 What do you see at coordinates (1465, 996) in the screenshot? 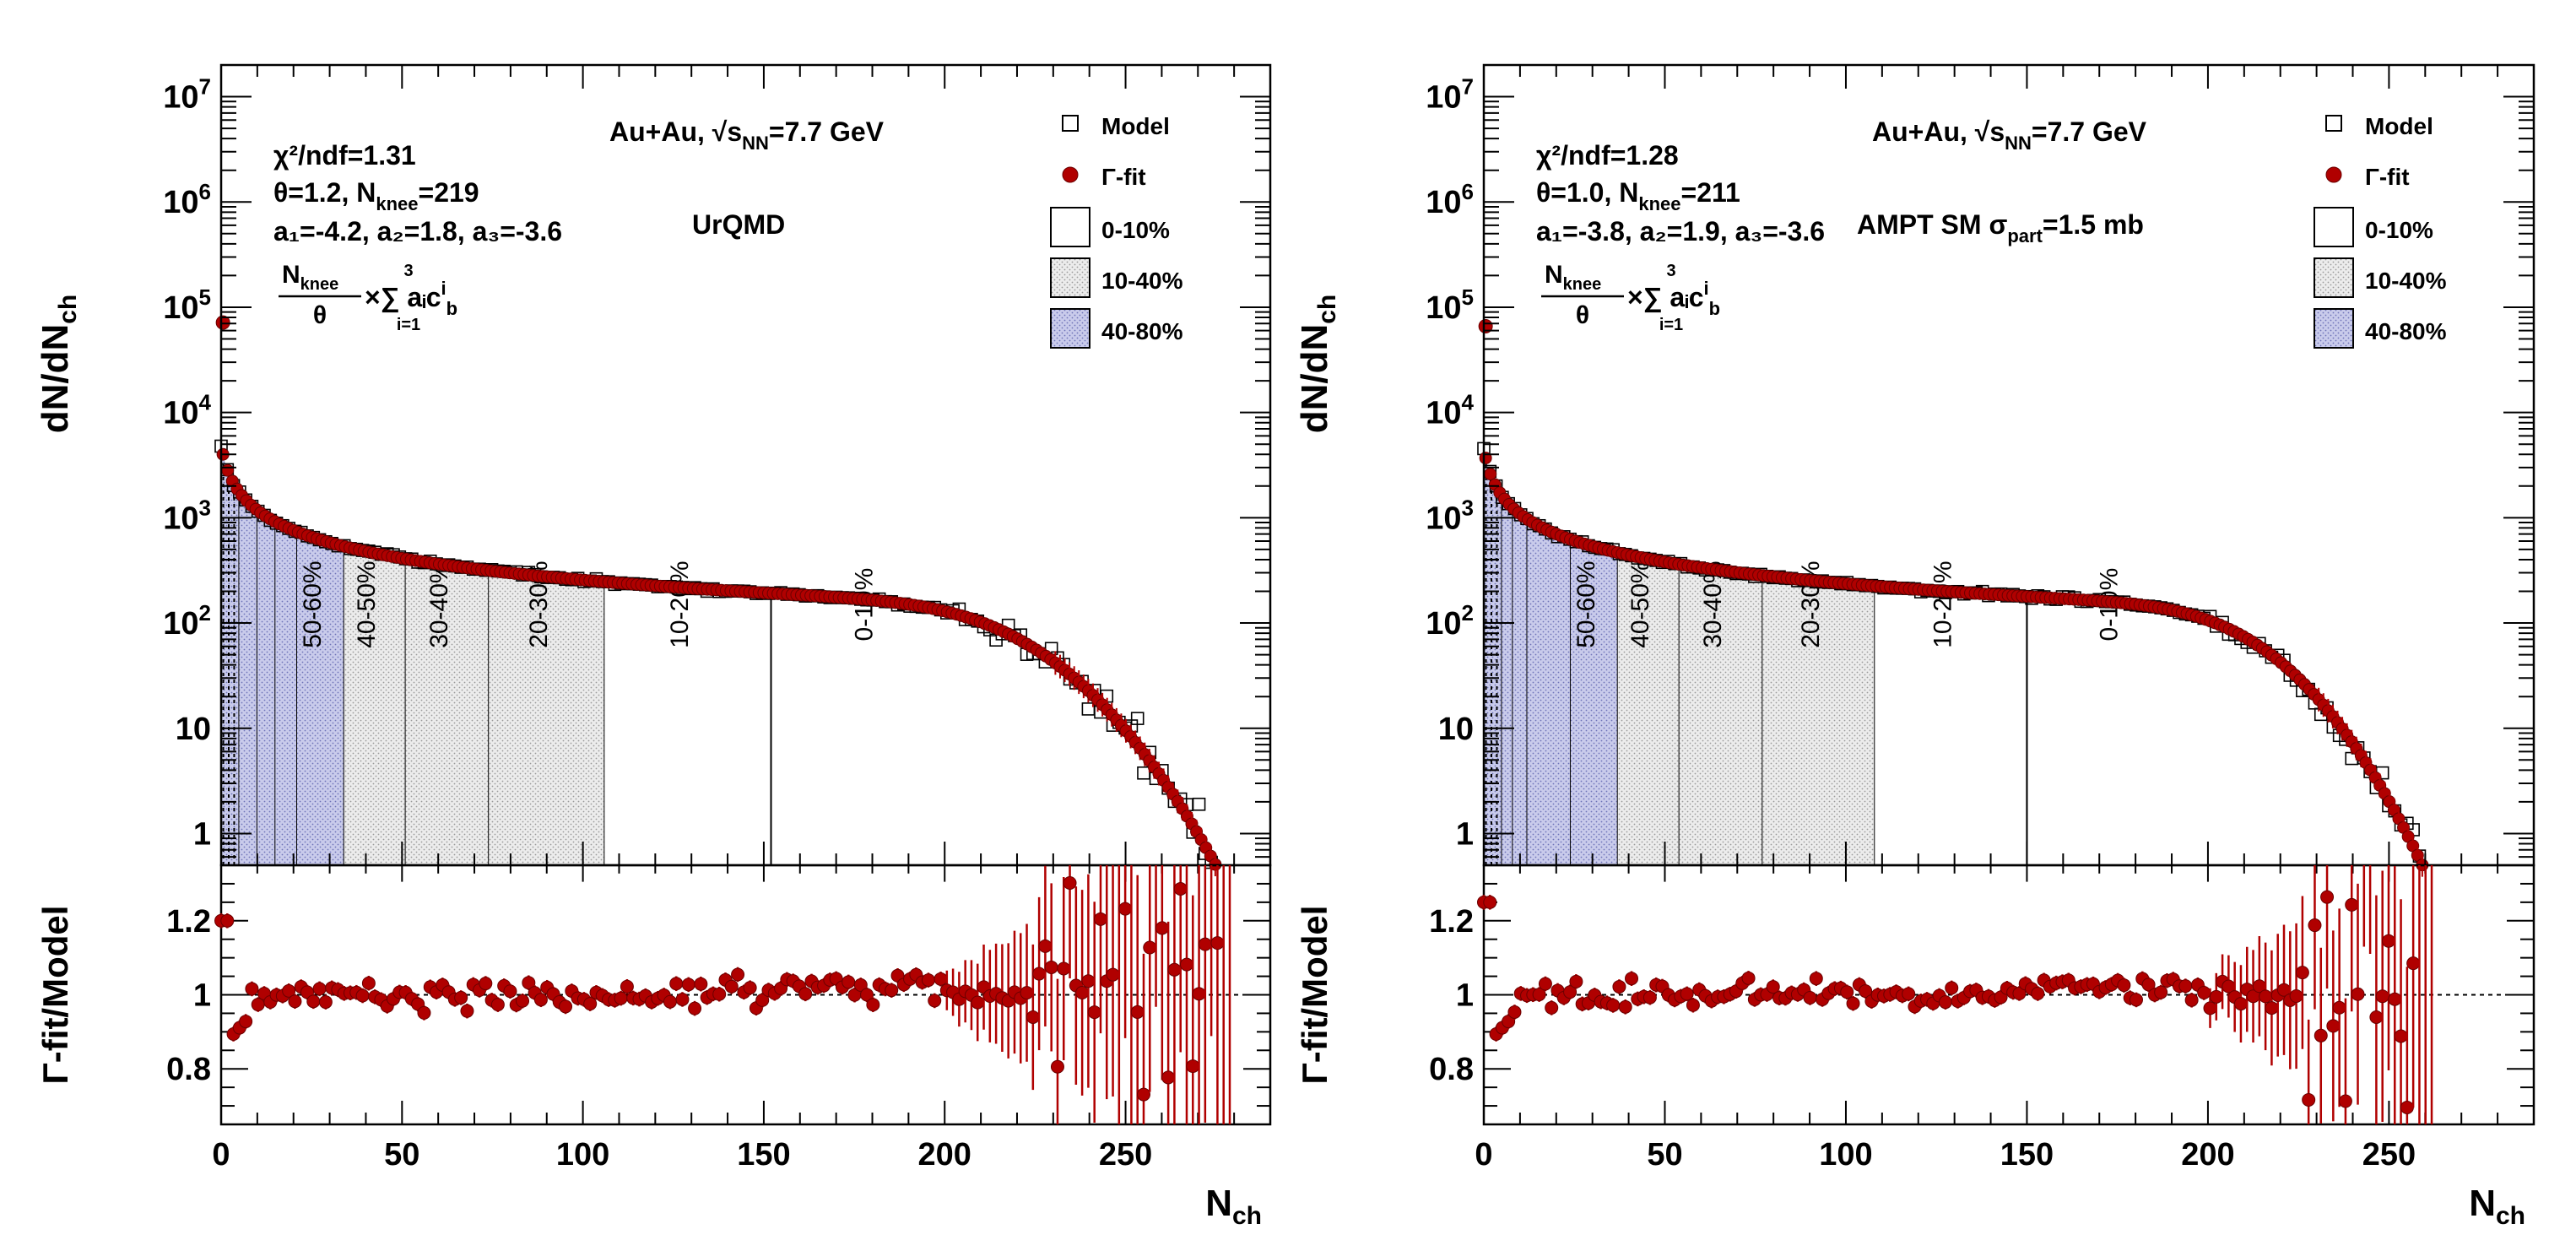
I see `ratio-tick-label: 1` at bounding box center [1465, 996].